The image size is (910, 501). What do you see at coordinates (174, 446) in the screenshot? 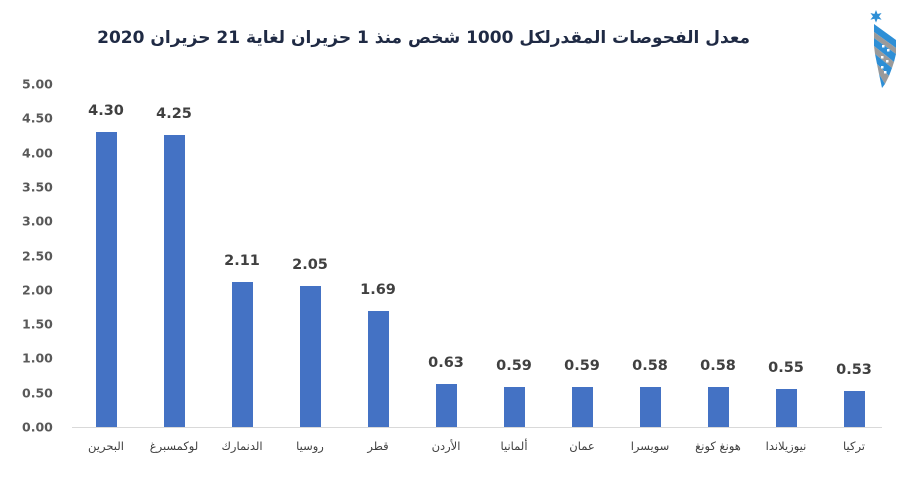
I see `x-category-label: لوكمسبرغ` at bounding box center [174, 446].